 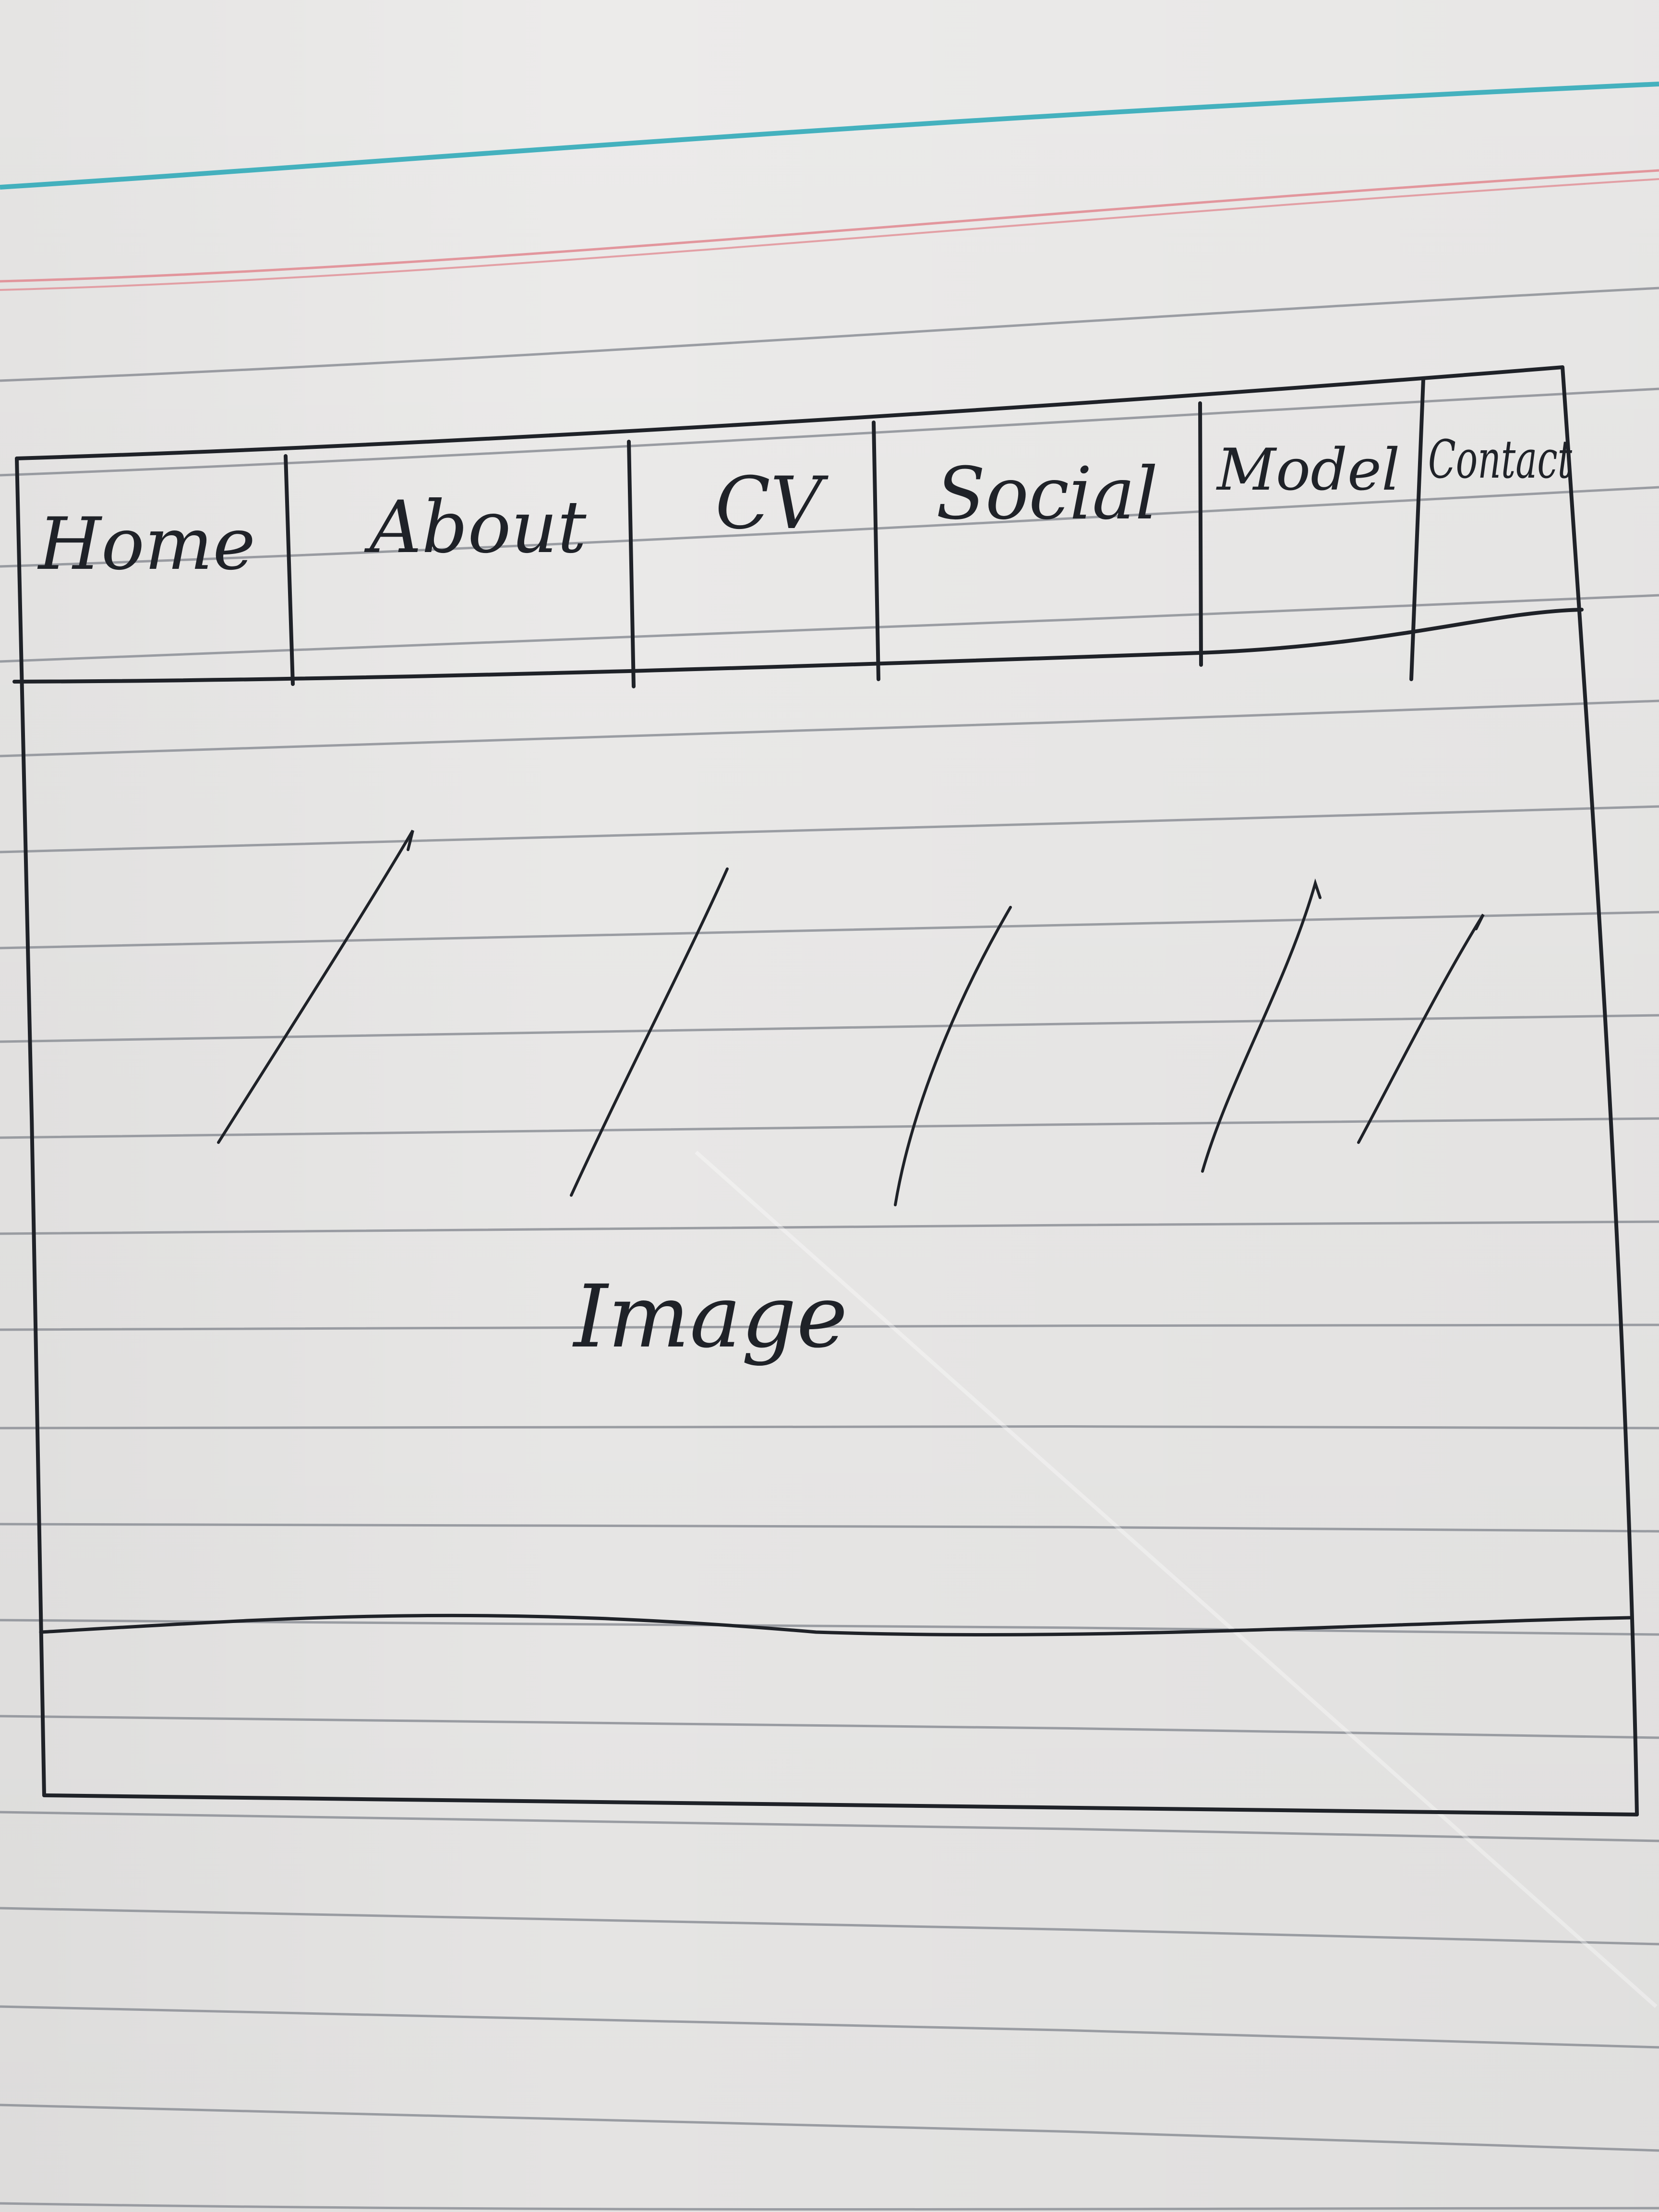 What do you see at coordinates (1501, 459) in the screenshot?
I see `nav-item-contact: Contact` at bounding box center [1501, 459].